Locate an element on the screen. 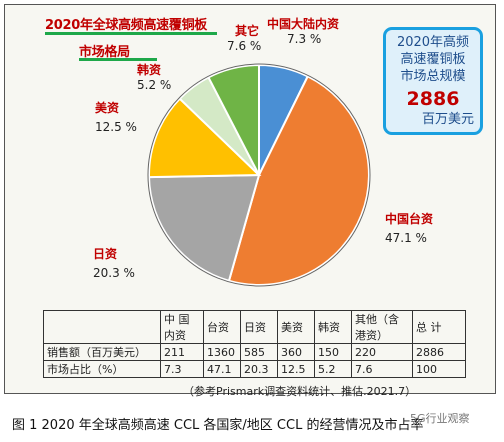 Image resolution: width=504 pixels, height=442 pixels. table-cell: 12.5 is located at coordinates (296, 369).